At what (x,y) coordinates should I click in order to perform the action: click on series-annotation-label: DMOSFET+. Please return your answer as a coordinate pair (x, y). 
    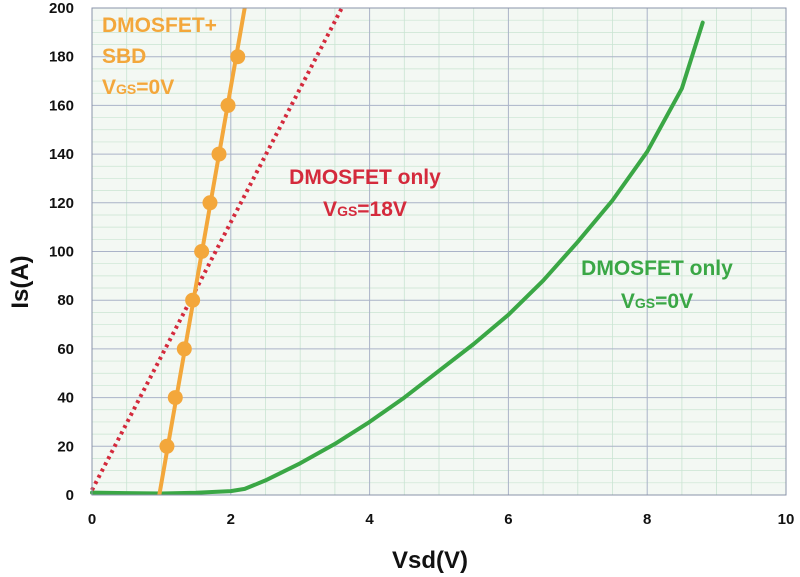
    Looking at the image, I should click on (159, 25).